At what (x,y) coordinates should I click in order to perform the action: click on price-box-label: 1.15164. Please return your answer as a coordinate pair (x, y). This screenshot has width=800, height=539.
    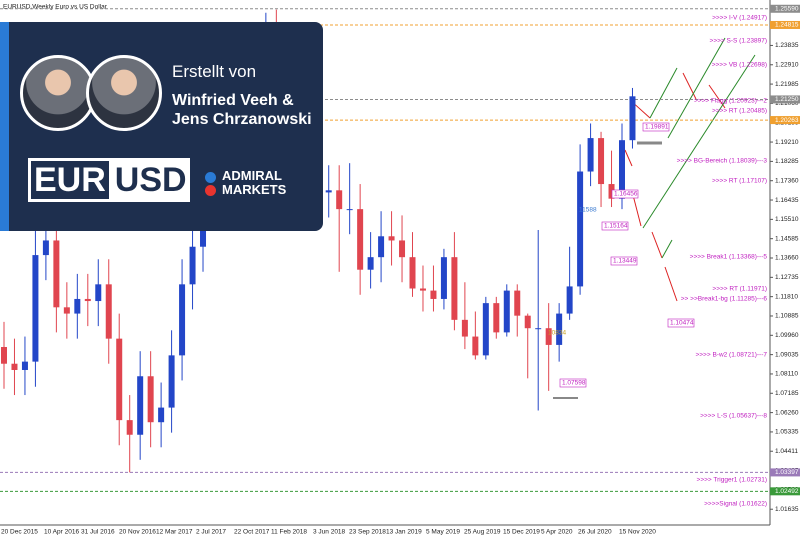
    Looking at the image, I should click on (616, 226).